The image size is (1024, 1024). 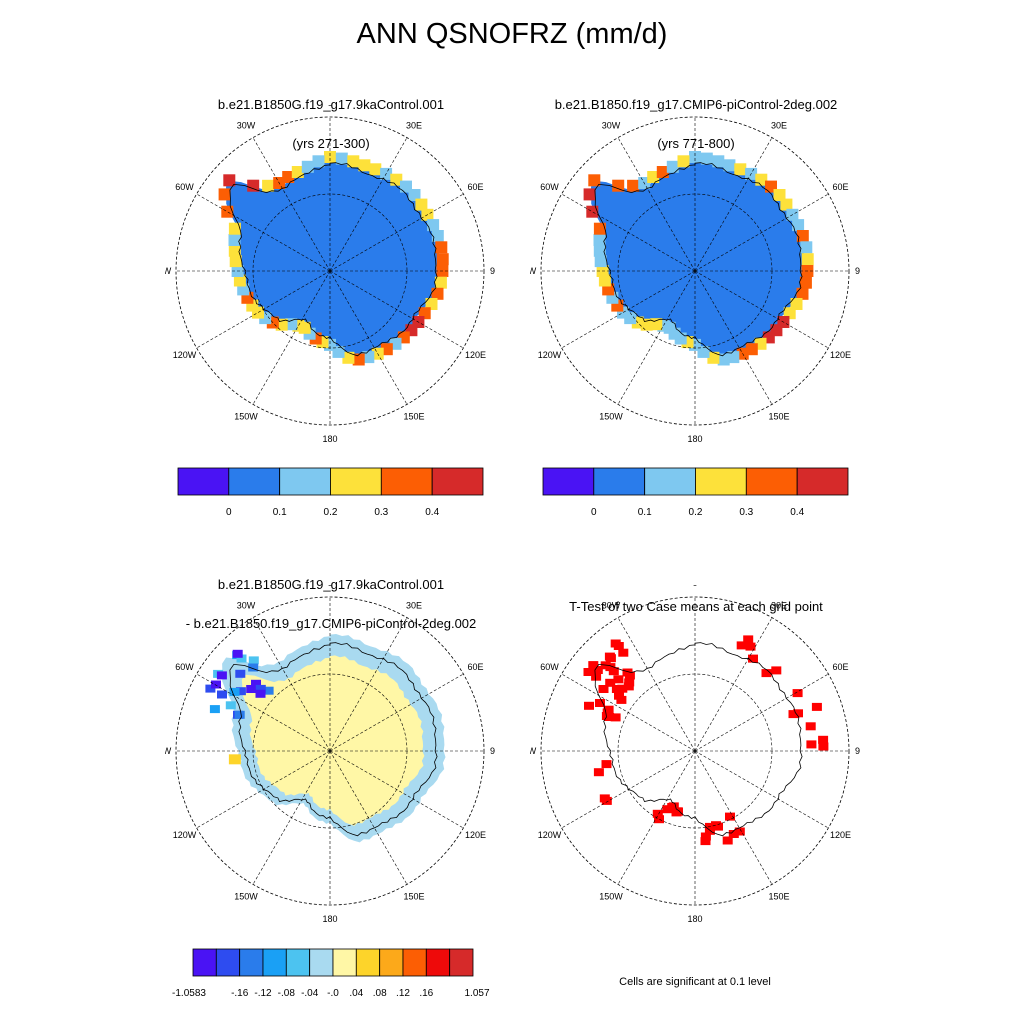 I want to click on colorbar-label: -1.0583, so click(x=189, y=993).